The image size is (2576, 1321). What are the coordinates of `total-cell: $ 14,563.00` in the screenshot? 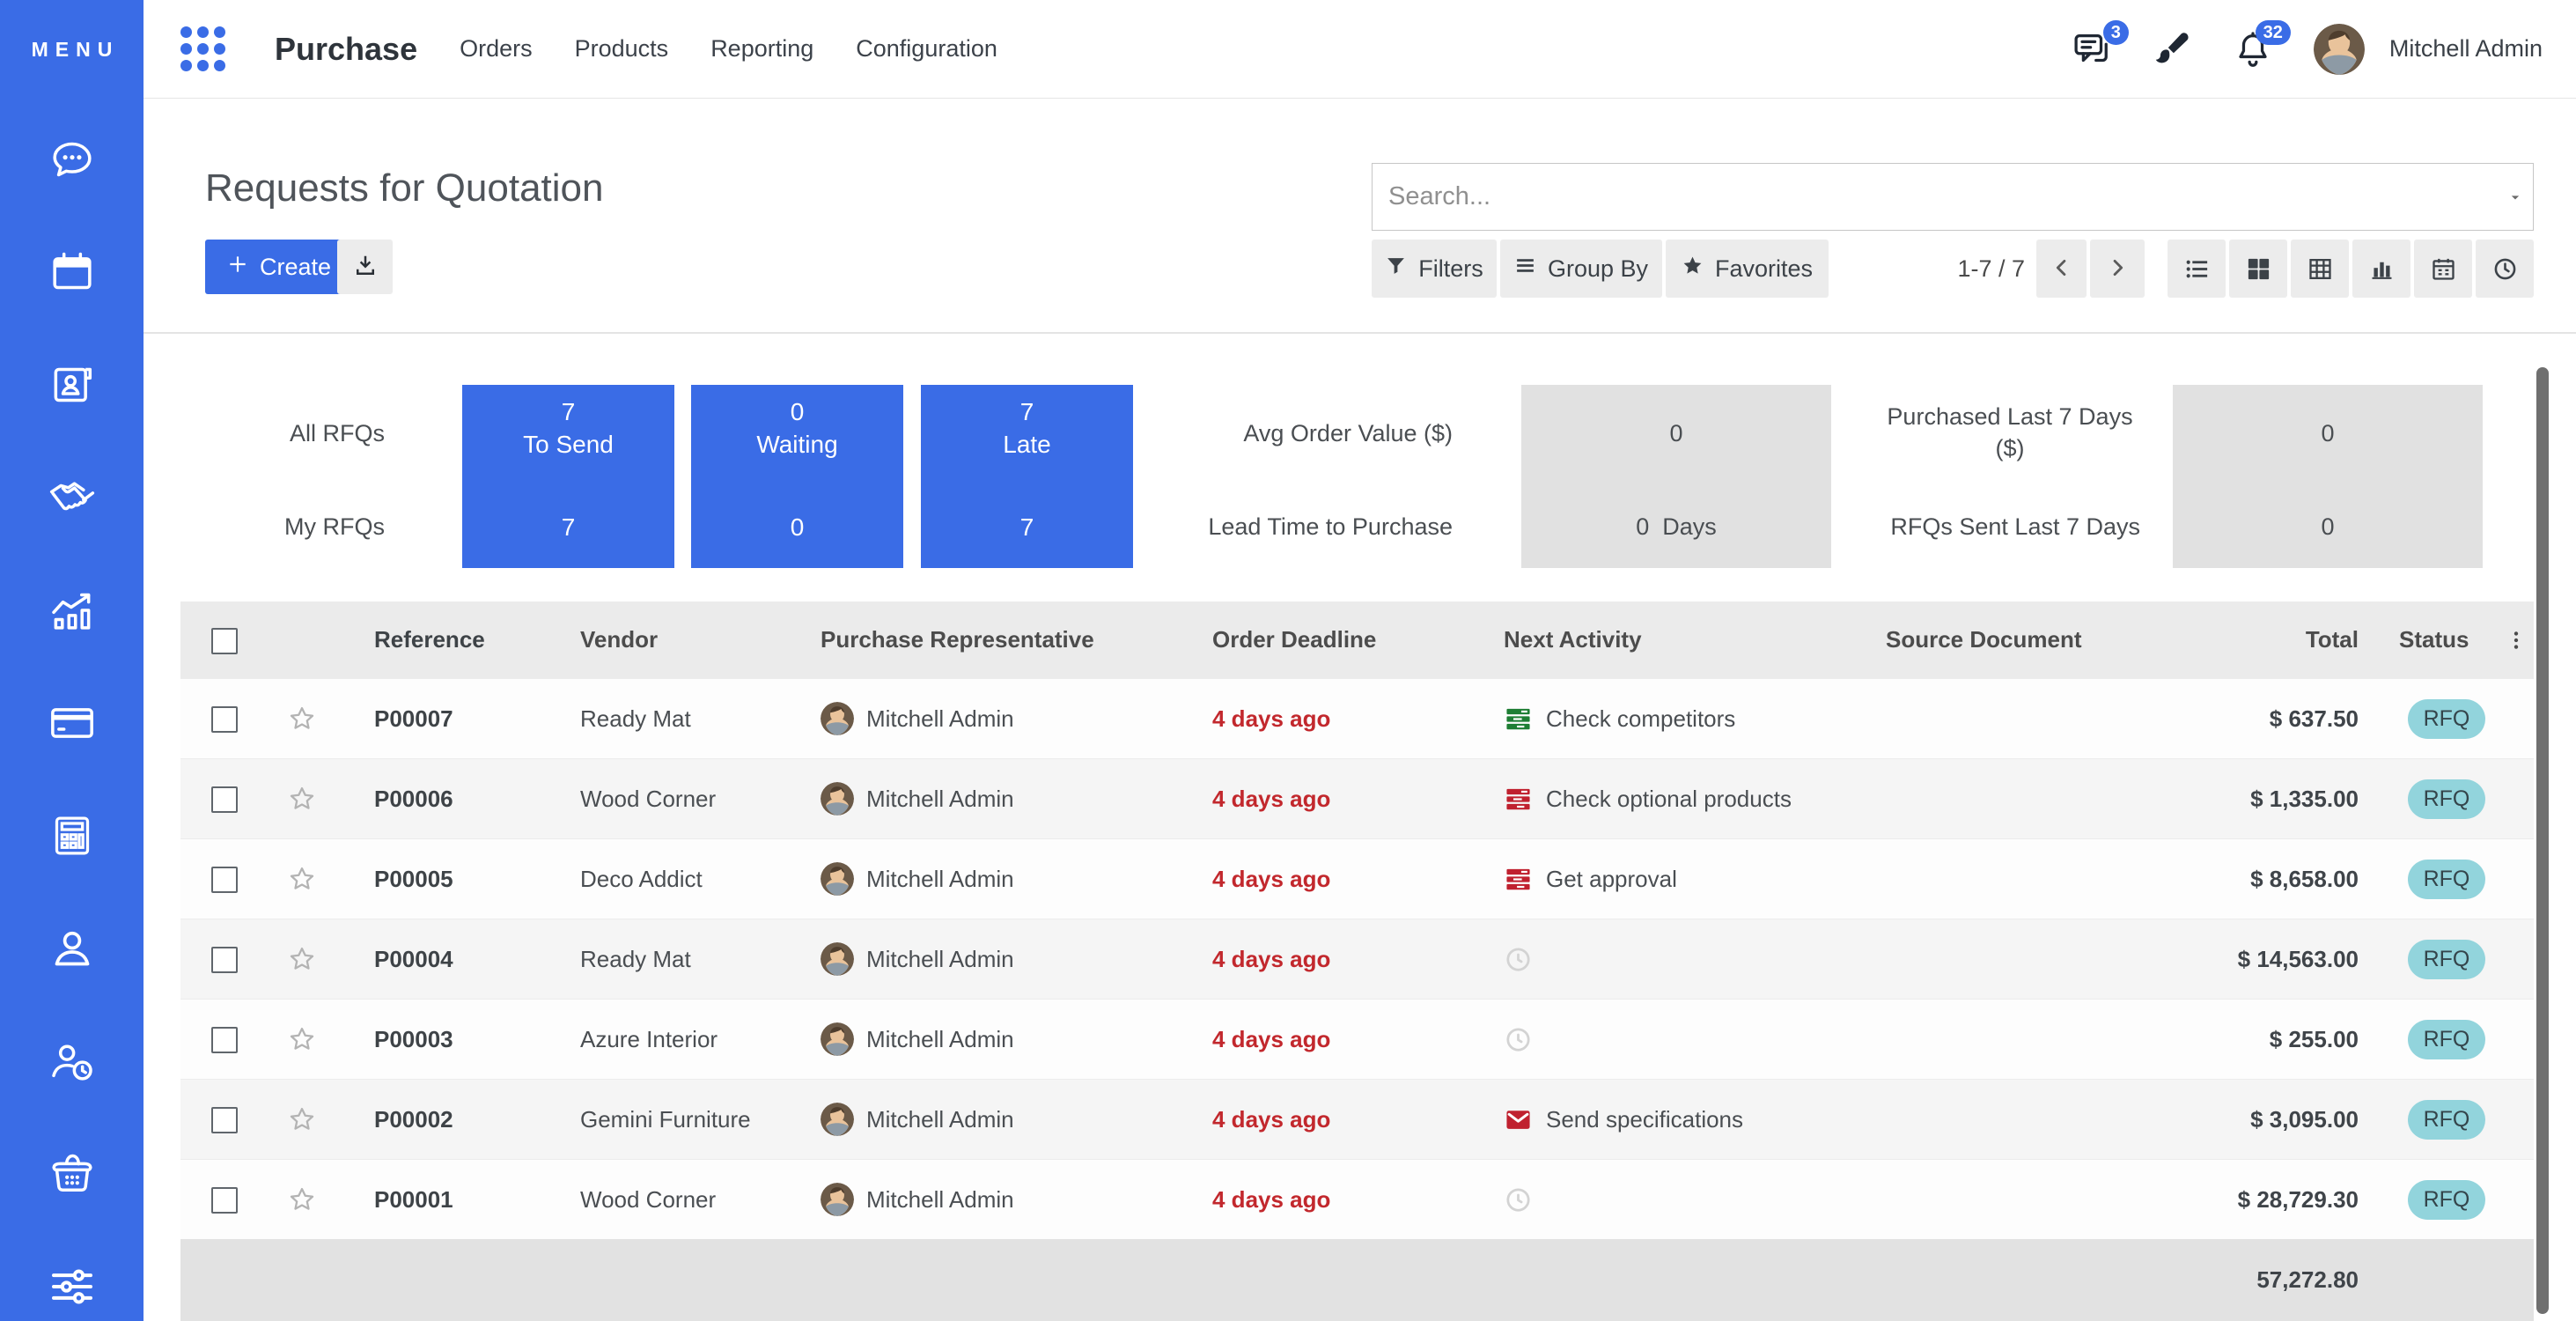 It's located at (2298, 959).